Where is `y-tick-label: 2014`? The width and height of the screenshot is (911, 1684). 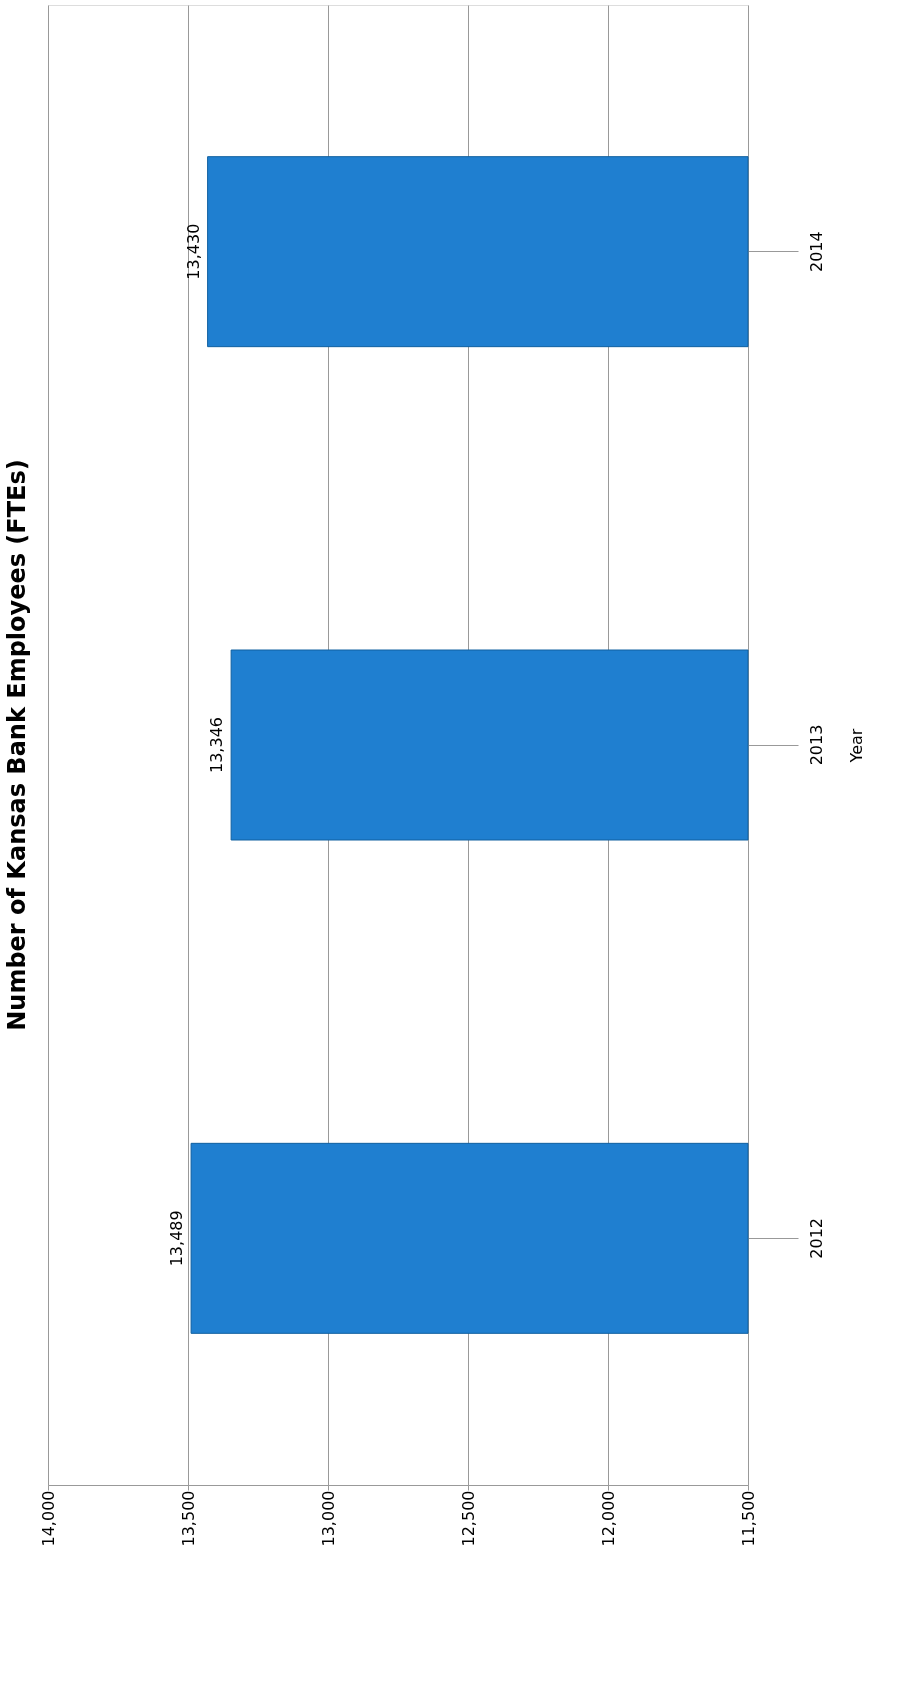
y-tick-label: 2014 is located at coordinates (816, 252).